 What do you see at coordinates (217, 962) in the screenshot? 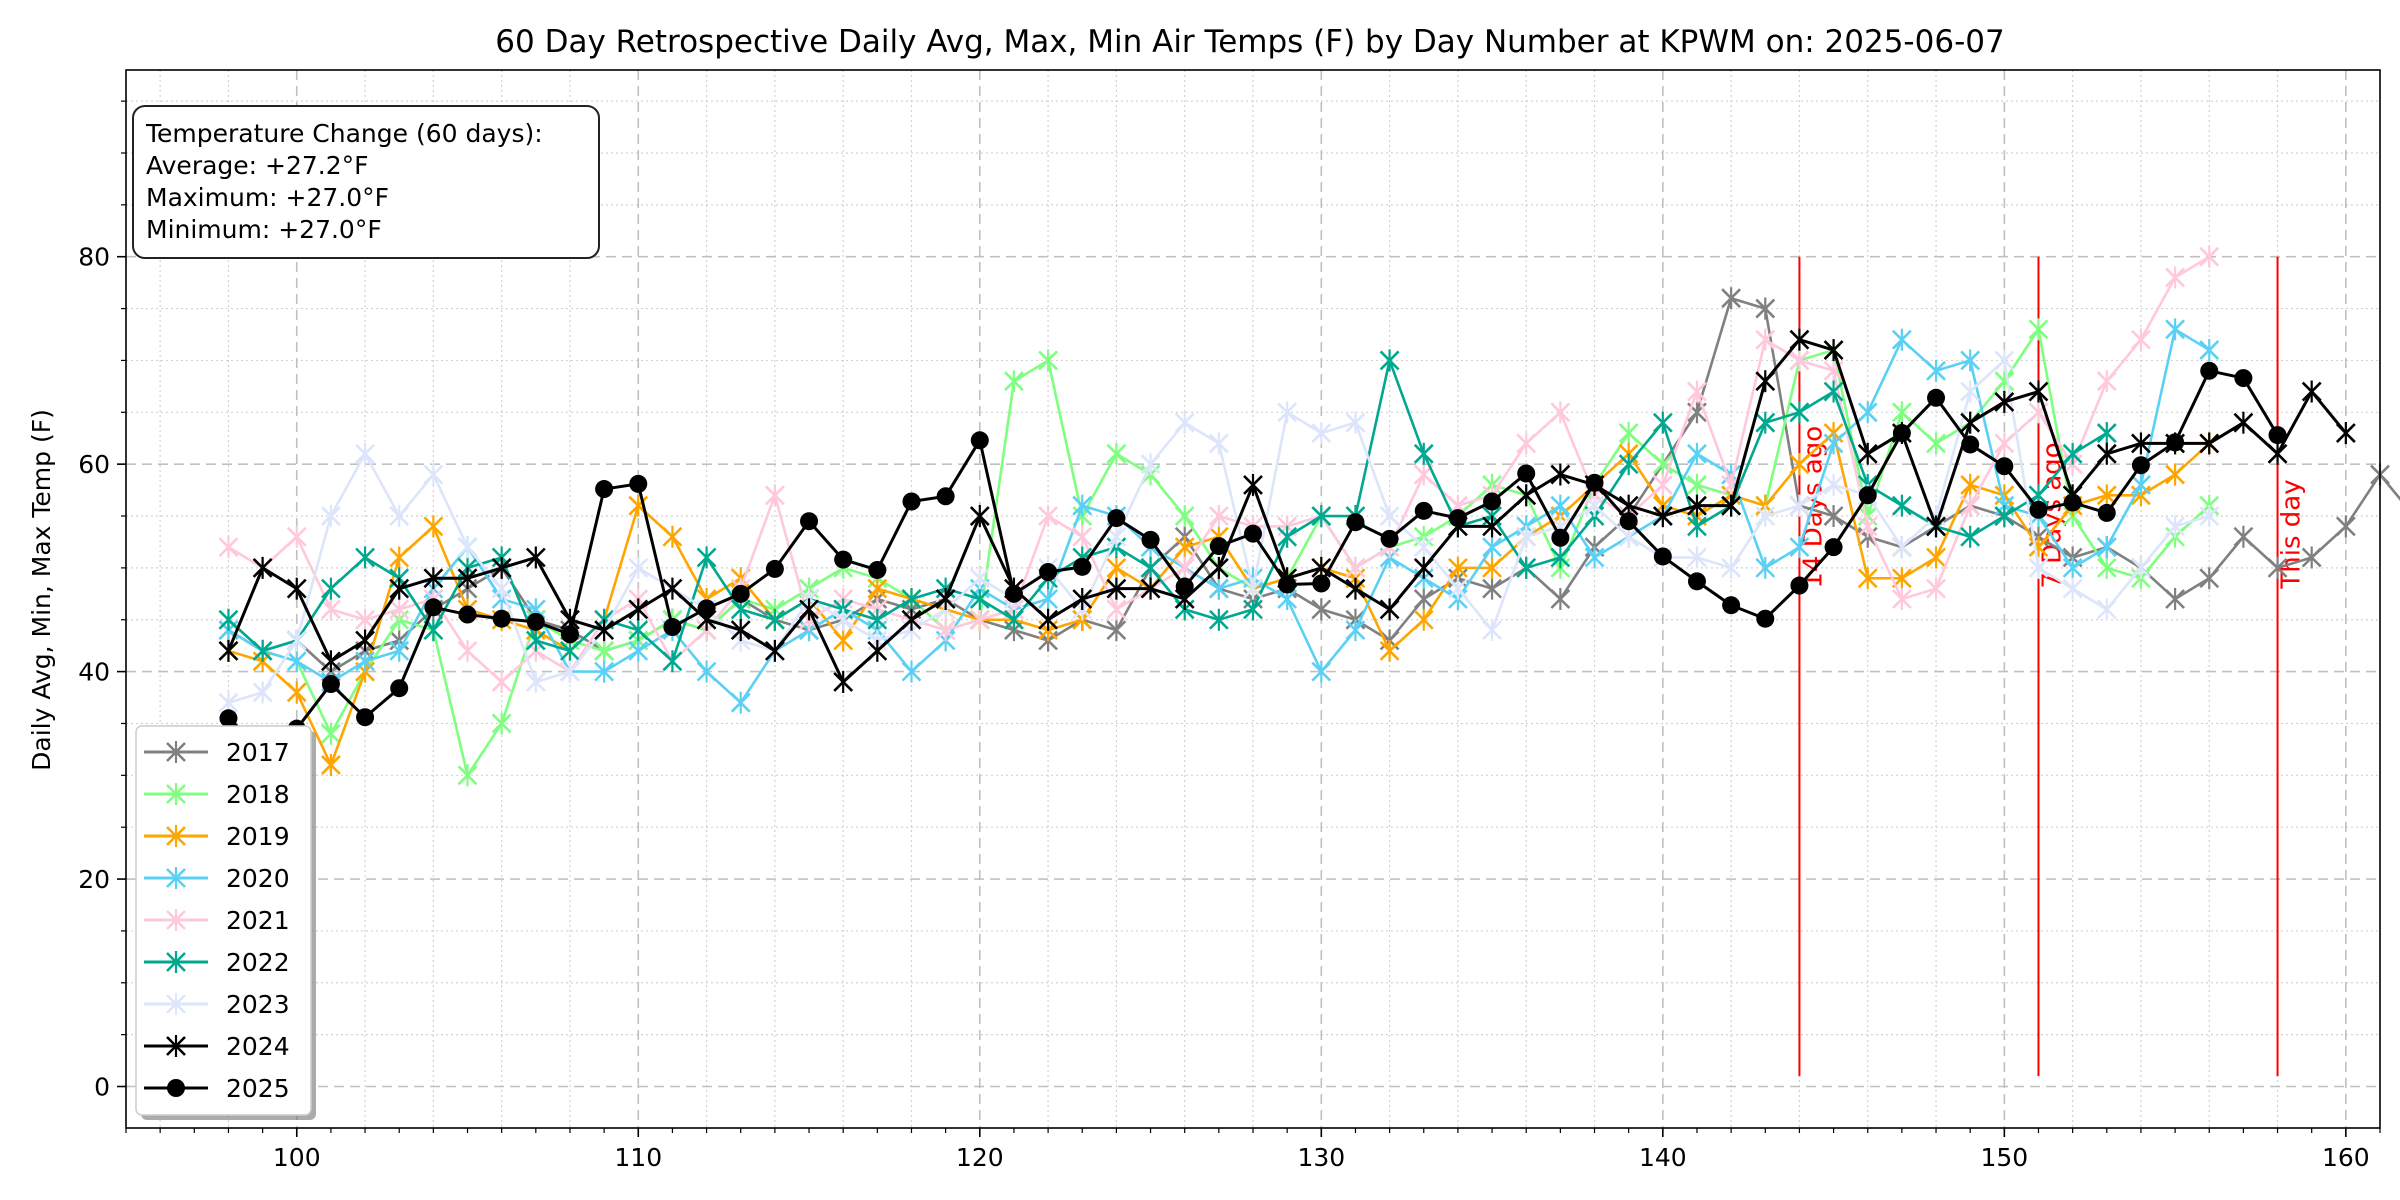
I see `legend-item-2022: 2022` at bounding box center [217, 962].